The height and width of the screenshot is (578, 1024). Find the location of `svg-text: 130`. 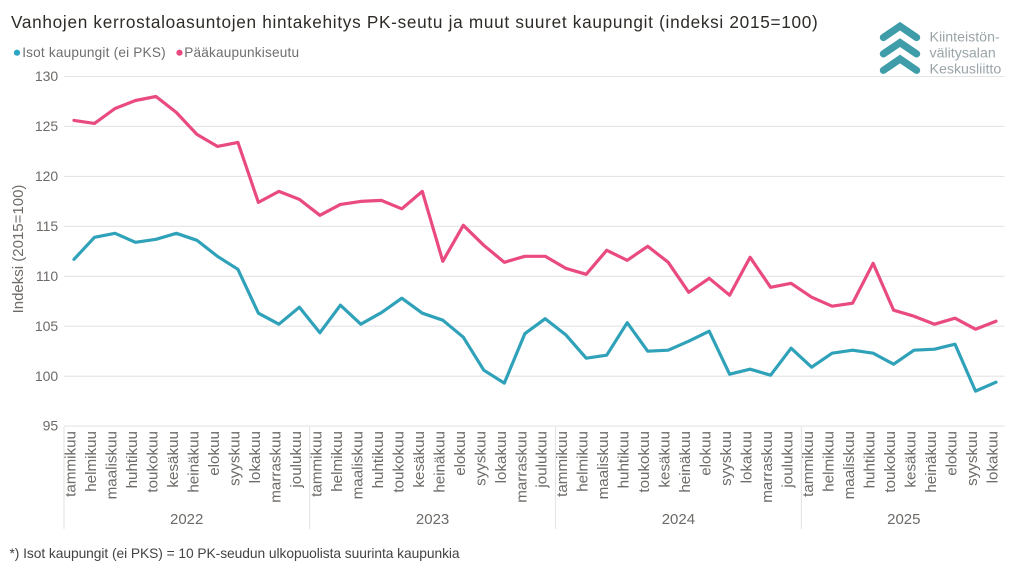

svg-text: 130 is located at coordinates (47, 76).